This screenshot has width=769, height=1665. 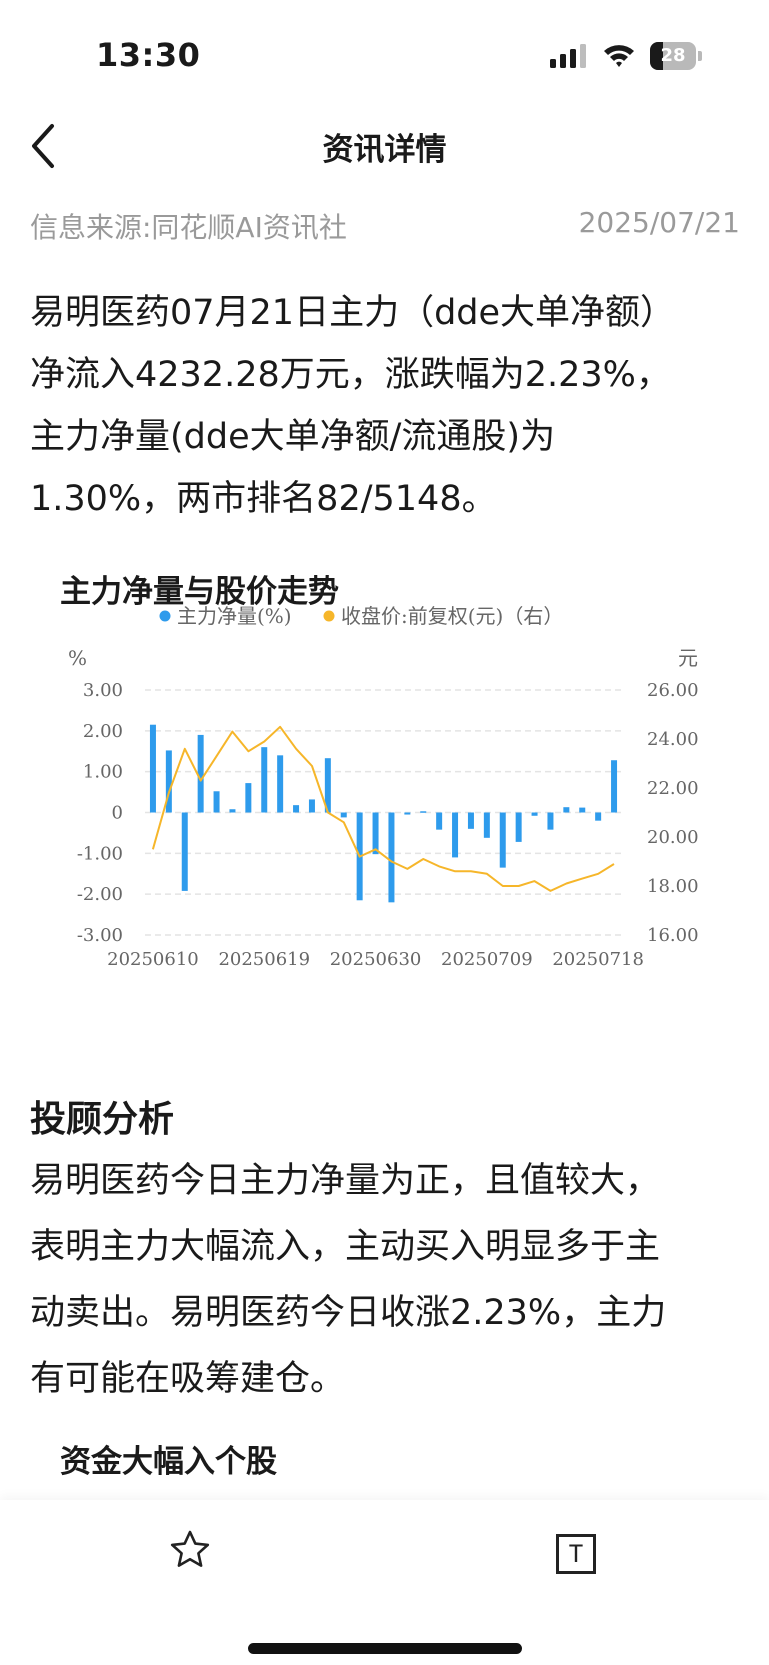 What do you see at coordinates (385, 226) in the screenshot?
I see `article-meta: 信息来源:同花顺AI资讯社 2025/07/21` at bounding box center [385, 226].